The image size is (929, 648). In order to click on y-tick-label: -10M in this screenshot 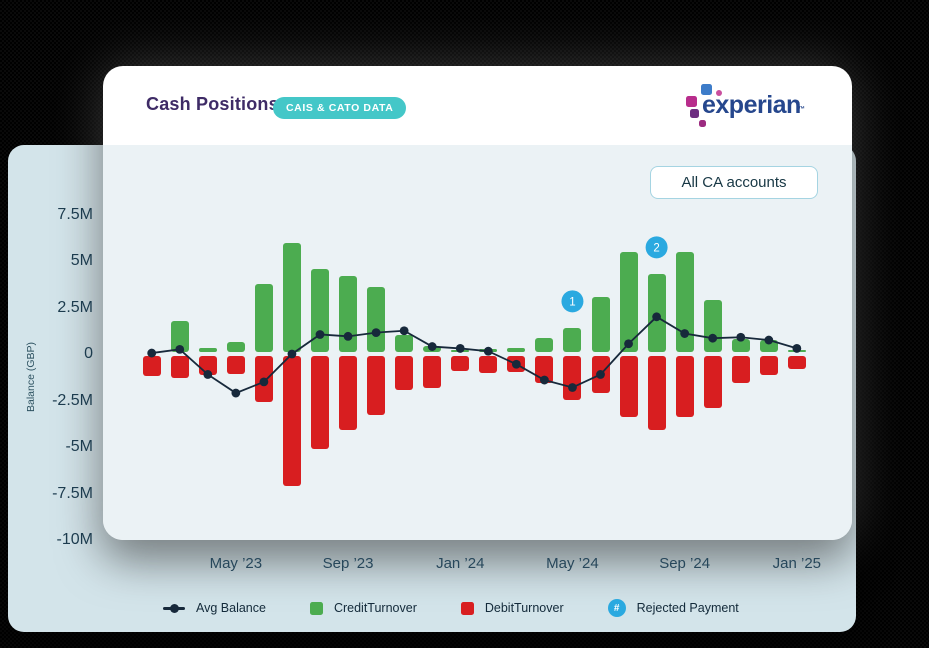, I will do `click(74, 539)`.